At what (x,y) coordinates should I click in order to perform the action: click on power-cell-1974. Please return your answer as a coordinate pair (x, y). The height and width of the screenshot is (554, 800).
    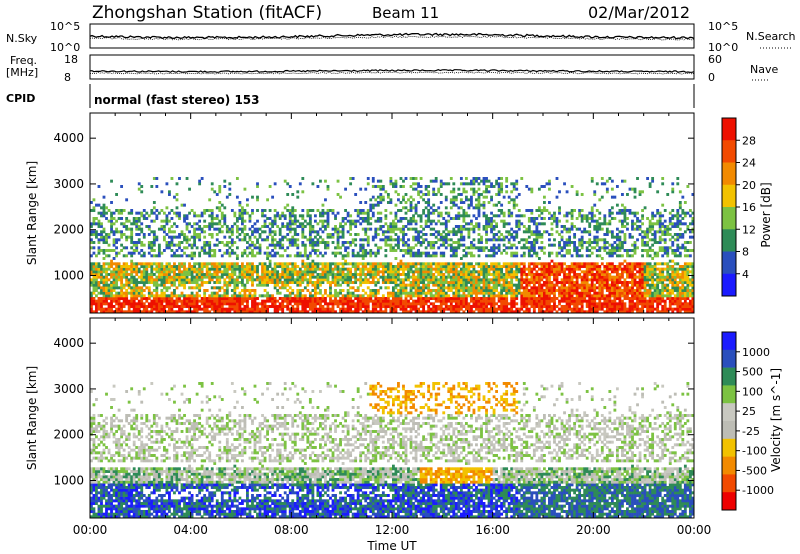
    Looking at the image, I should click on (295, 312).